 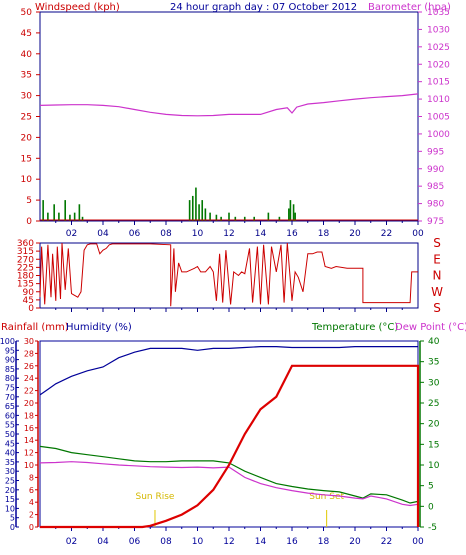 I want to click on barometer-tick-label: 985, so click(x=435, y=187).